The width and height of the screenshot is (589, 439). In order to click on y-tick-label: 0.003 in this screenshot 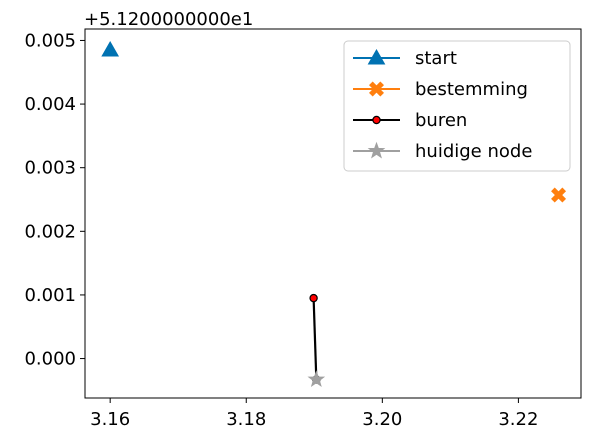, I will do `click(50, 168)`.